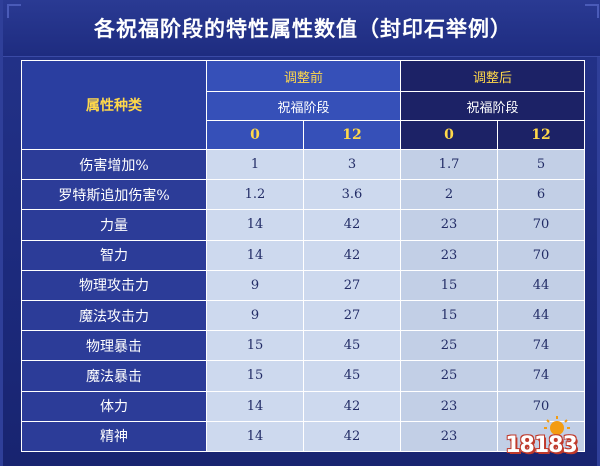 This screenshot has width=600, height=466. I want to click on column-header-after: 调整后, so click(493, 76).